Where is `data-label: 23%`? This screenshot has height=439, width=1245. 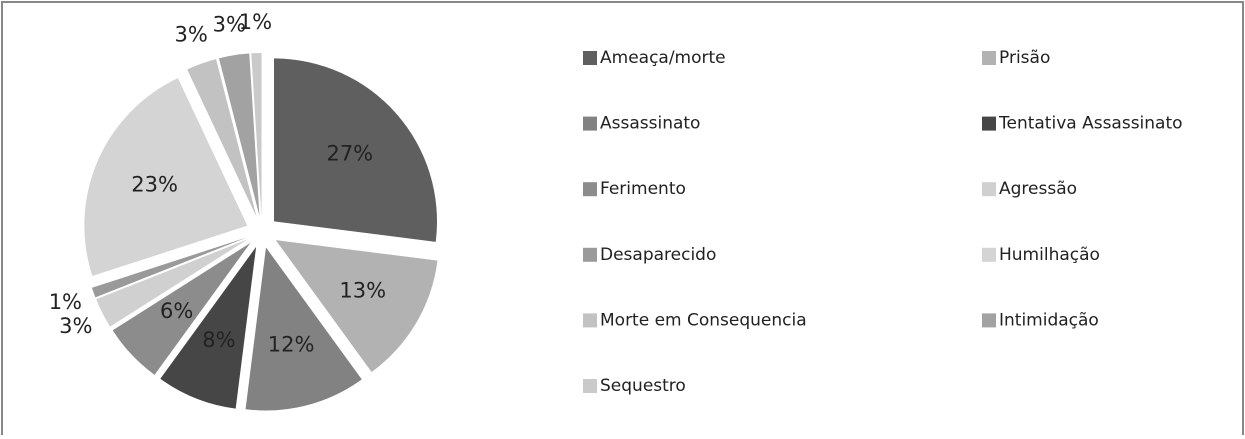
data-label: 23% is located at coordinates (154, 185).